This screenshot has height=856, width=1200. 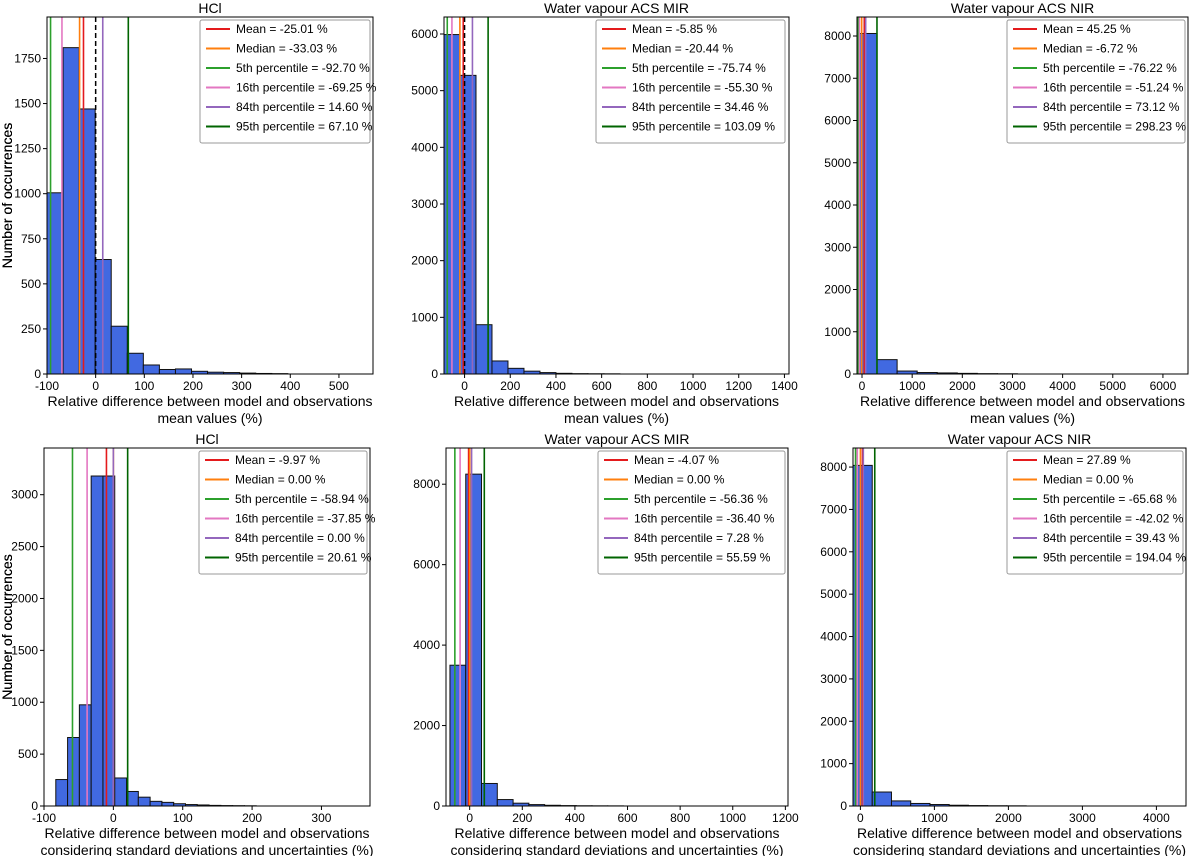 I want to click on legend-entry: Median = -20.44 %, so click(x=682, y=49).